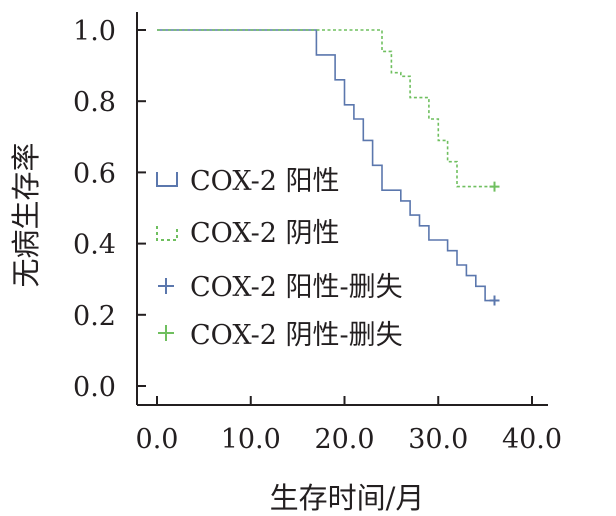  I want to click on legend-label-negative: COX-2 阴性, so click(264, 233).